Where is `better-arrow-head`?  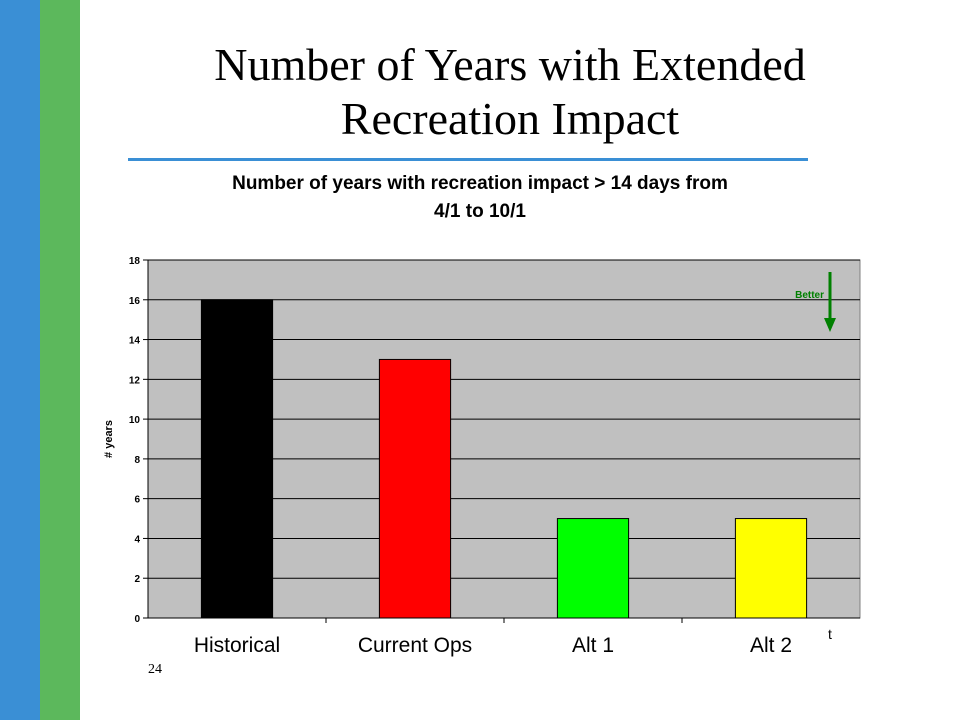 better-arrow-head is located at coordinates (830, 325).